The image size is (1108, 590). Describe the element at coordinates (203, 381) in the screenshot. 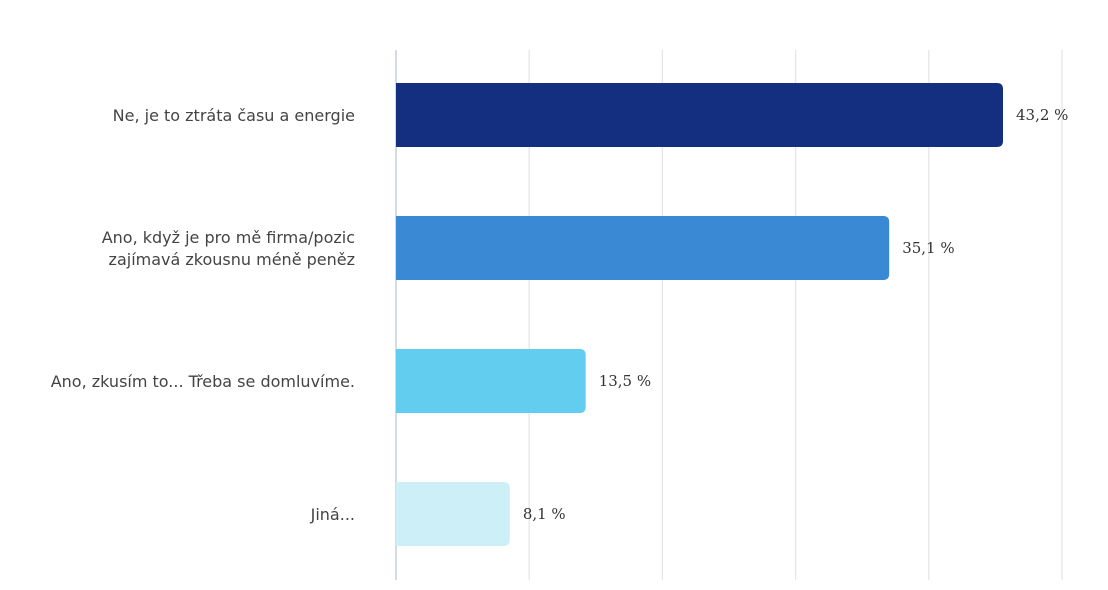

I see `category-label: Ano, zkusím to... Třeba se domluvíme.` at that location.